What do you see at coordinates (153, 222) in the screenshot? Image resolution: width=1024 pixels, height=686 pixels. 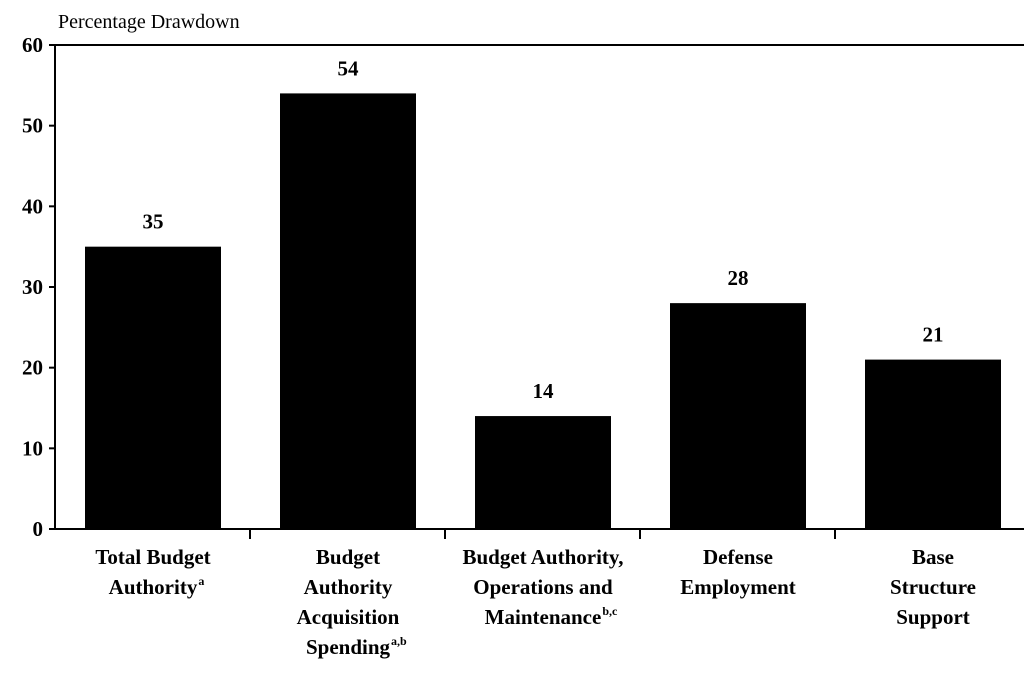 I see `data-label: 35` at bounding box center [153, 222].